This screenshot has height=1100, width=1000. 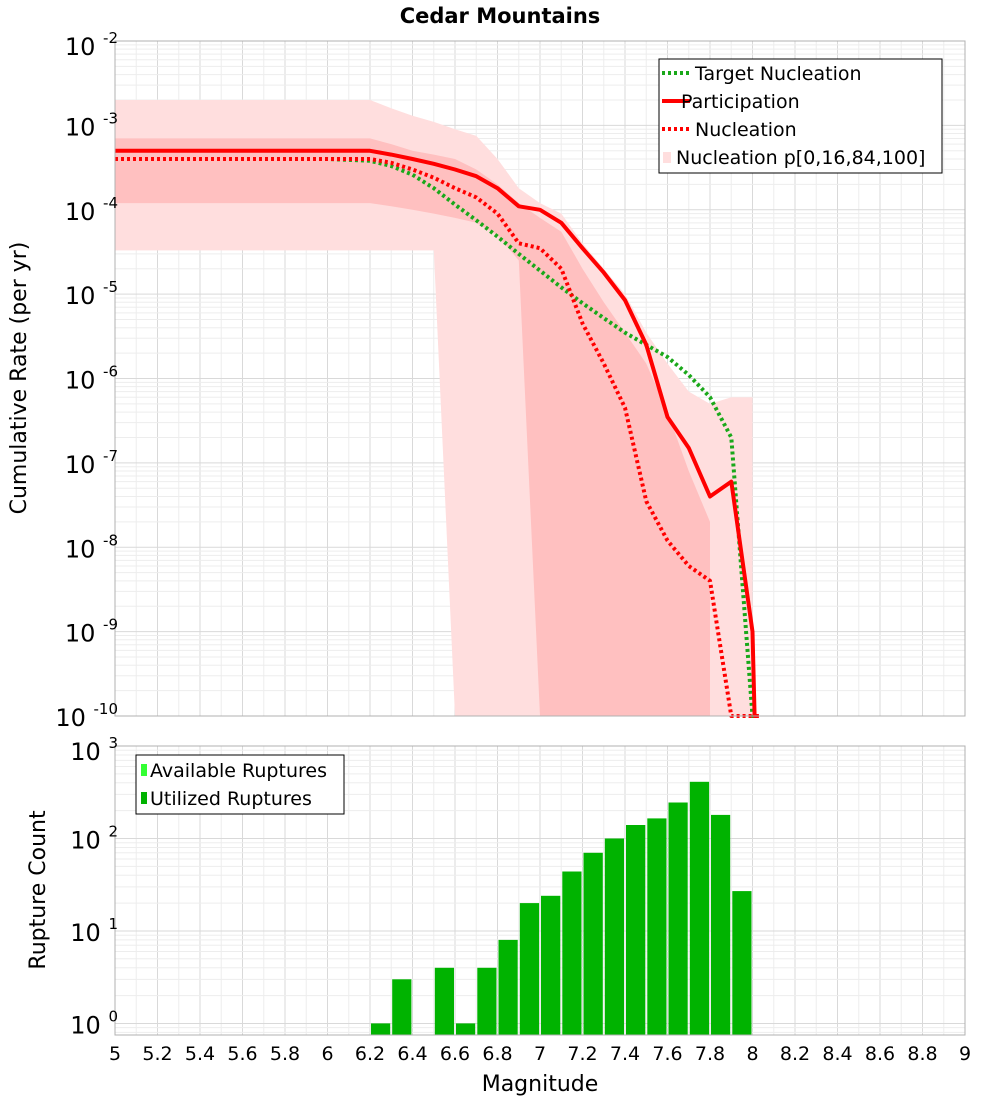 I want to click on x-tick-label: 5.6, so click(x=242, y=1054).